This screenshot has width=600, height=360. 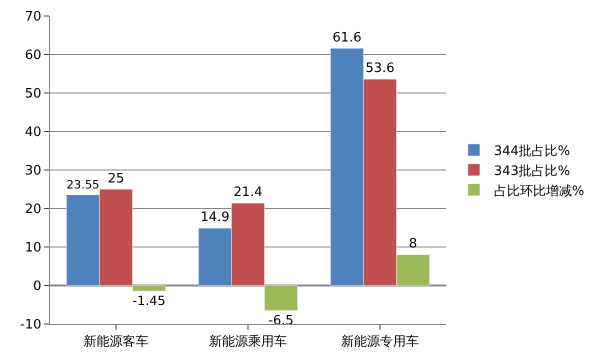 I want to click on data-label: 25, so click(x=116, y=178).